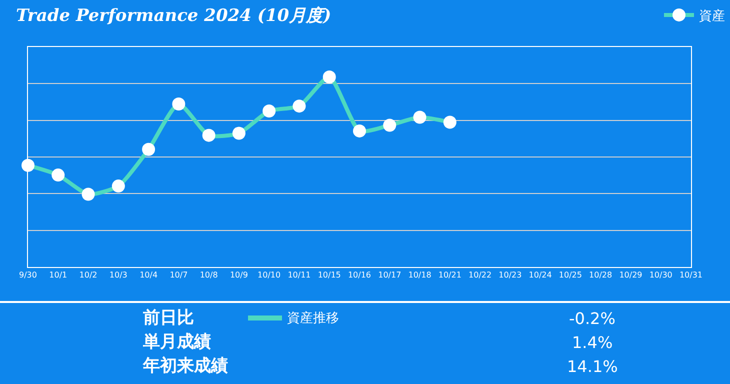 This screenshot has width=730, height=384. What do you see at coordinates (592, 342) in the screenshot?
I see `text: 1.4%` at bounding box center [592, 342].